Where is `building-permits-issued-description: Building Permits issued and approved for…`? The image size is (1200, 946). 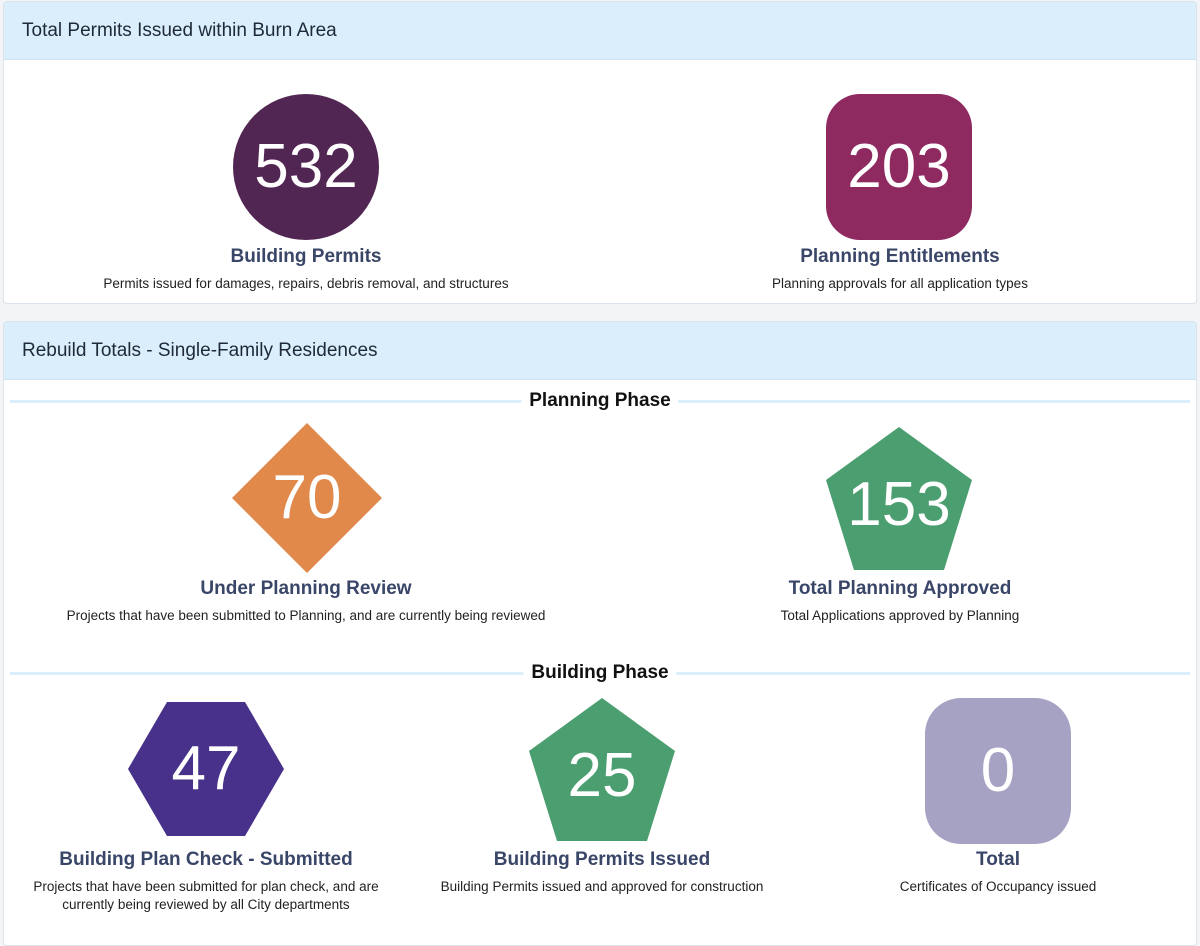
building-permits-issued-description: Building Permits issued and approved for… is located at coordinates (602, 886).